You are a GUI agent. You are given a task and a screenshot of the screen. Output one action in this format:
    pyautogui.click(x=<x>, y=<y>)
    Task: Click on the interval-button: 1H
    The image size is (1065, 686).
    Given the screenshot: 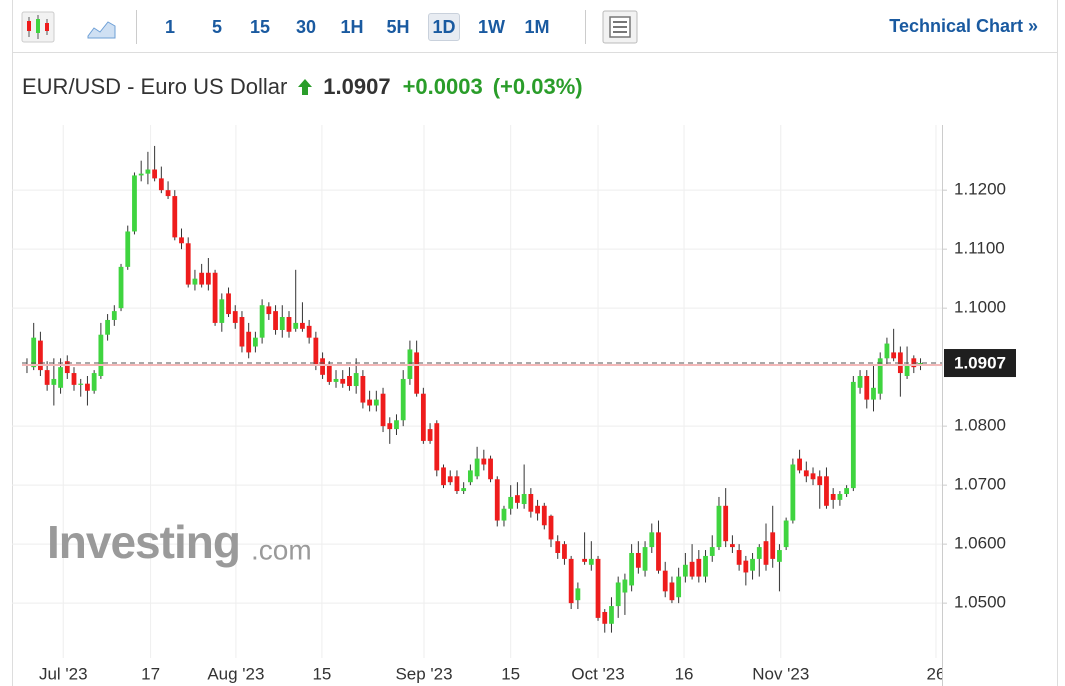 What is the action you would take?
    pyautogui.click(x=352, y=27)
    